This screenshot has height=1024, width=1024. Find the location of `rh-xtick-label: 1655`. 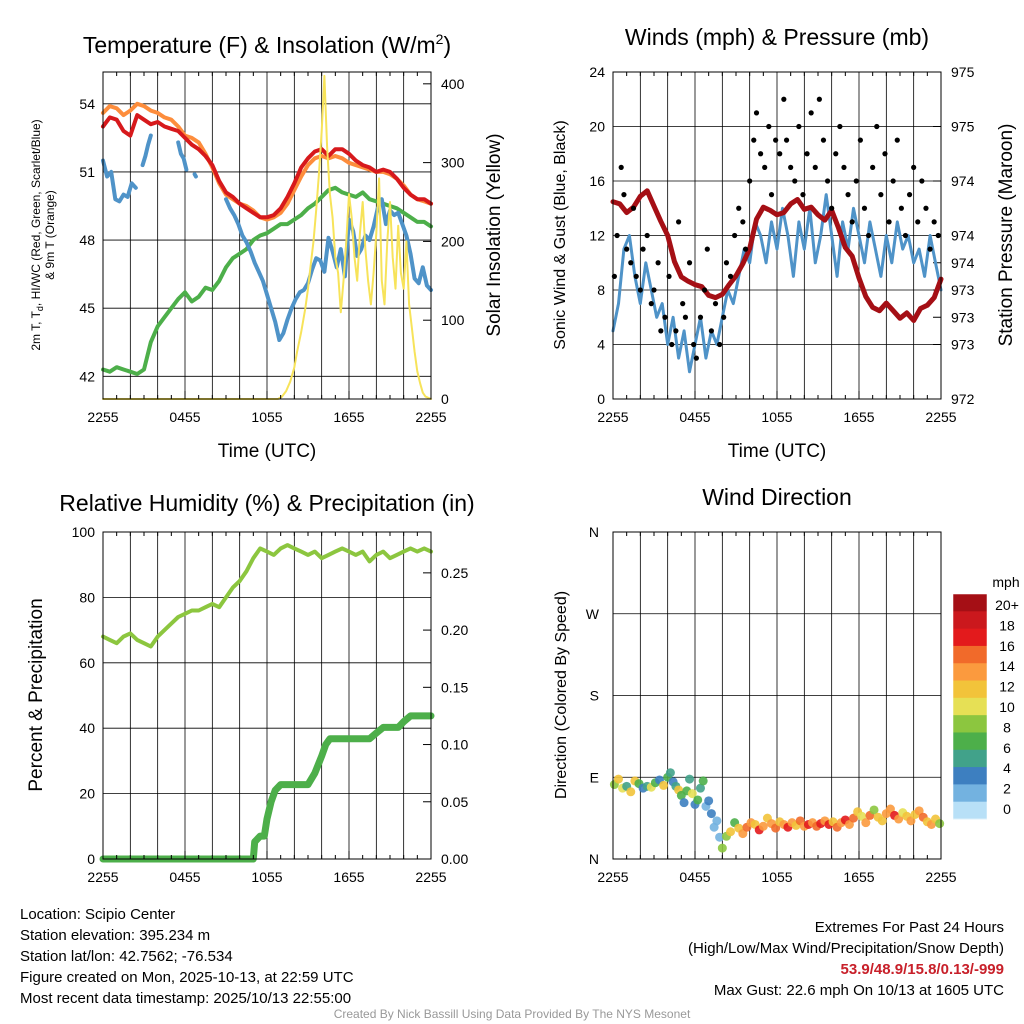

rh-xtick-label: 1655 is located at coordinates (348, 877).